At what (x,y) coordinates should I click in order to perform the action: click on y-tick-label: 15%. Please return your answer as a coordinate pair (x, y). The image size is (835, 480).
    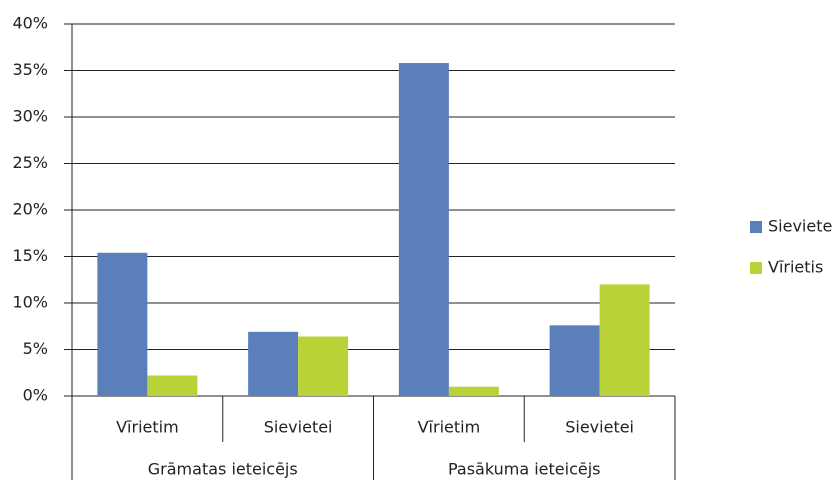
    Looking at the image, I should click on (30, 255).